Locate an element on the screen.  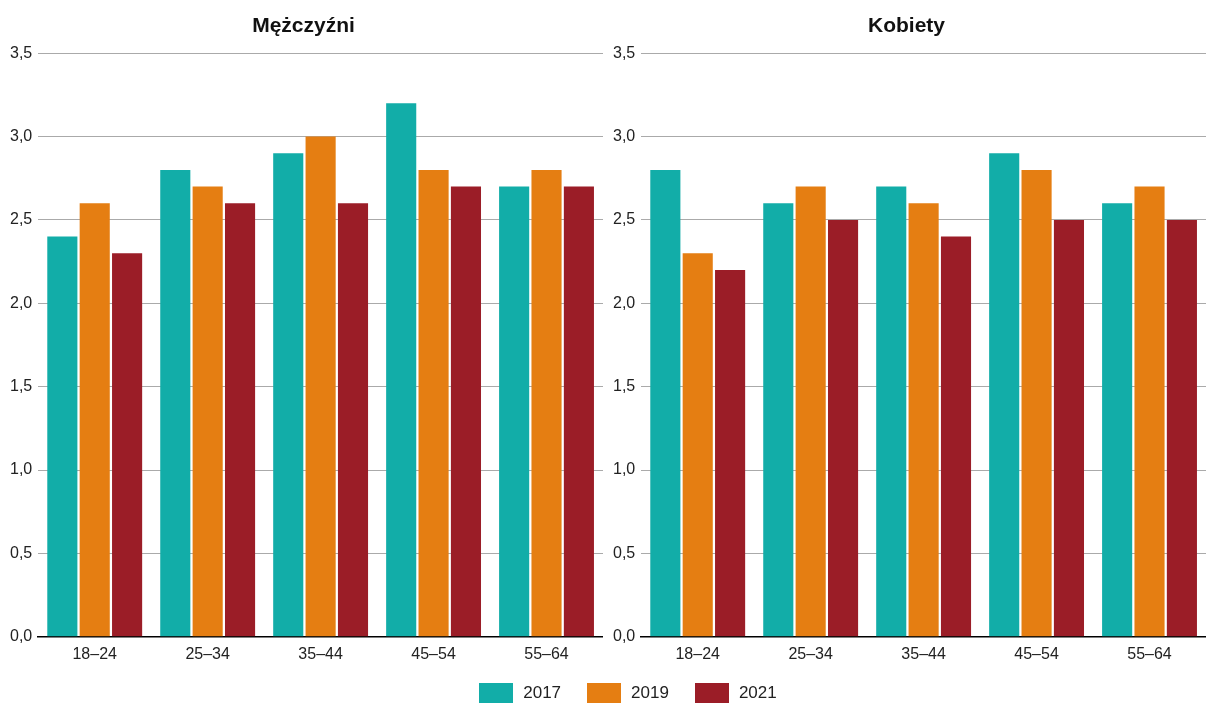
chart-title: Mężczyźni is located at coordinates (303, 25).